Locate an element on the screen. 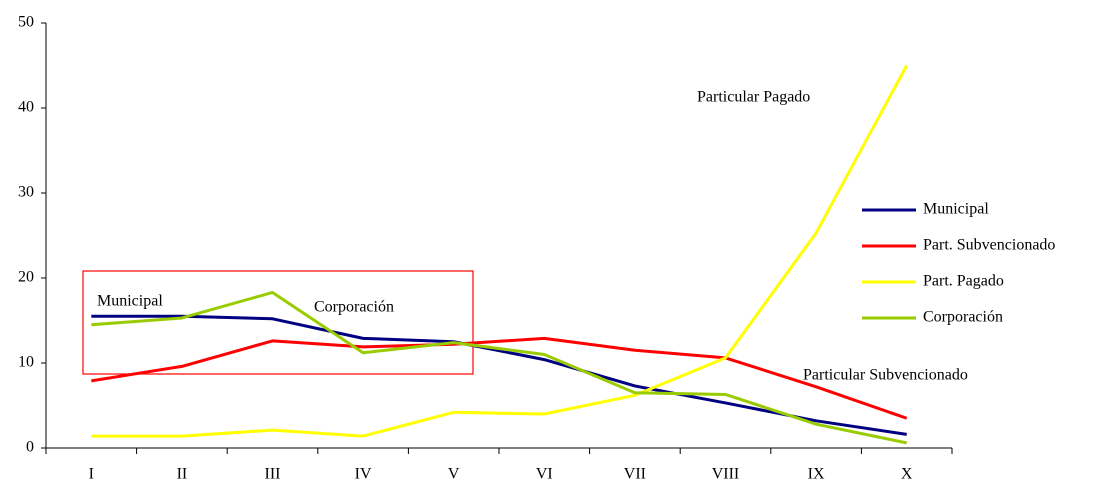 The height and width of the screenshot is (488, 1107). series-line is located at coordinates (499, 378).